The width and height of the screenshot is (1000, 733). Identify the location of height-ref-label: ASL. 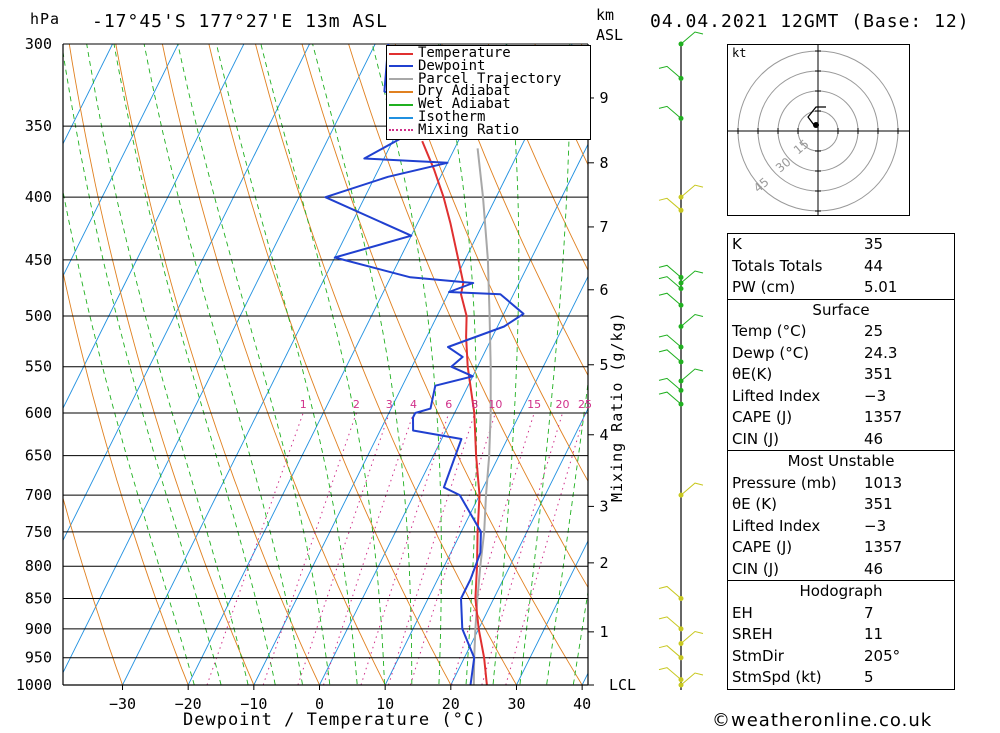
(610, 35).